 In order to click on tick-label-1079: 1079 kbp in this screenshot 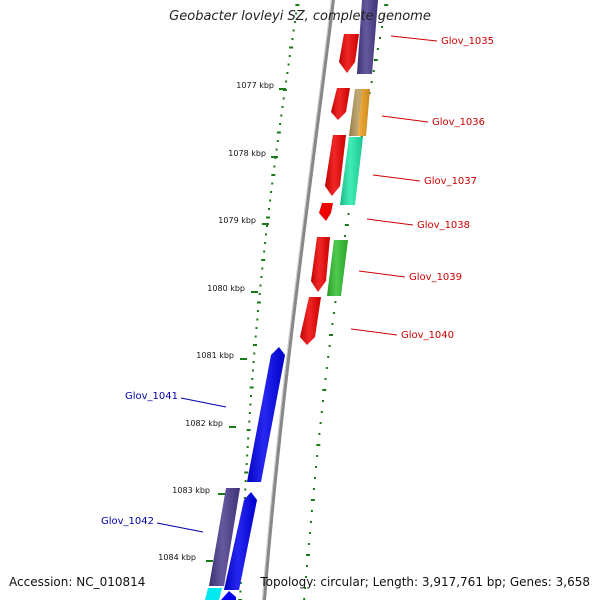, I will do `click(237, 220)`.